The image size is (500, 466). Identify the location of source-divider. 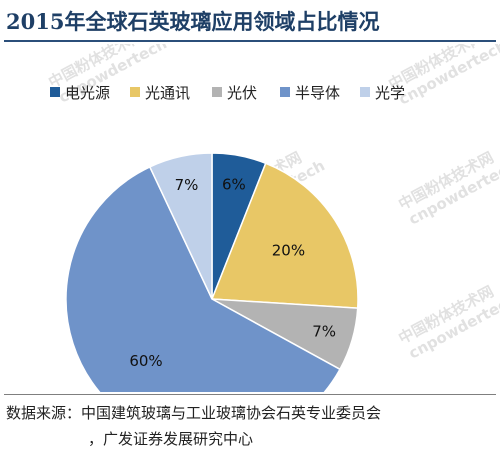
(250, 394).